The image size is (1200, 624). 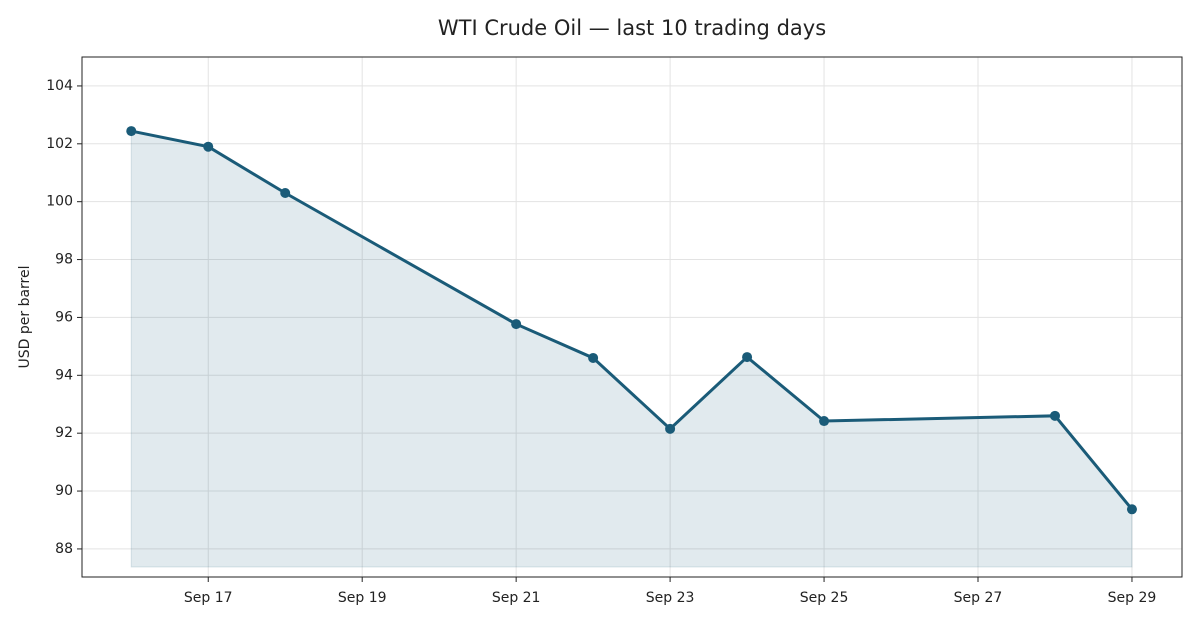 What do you see at coordinates (59, 202) in the screenshot?
I see `y-tick-label: 100` at bounding box center [59, 202].